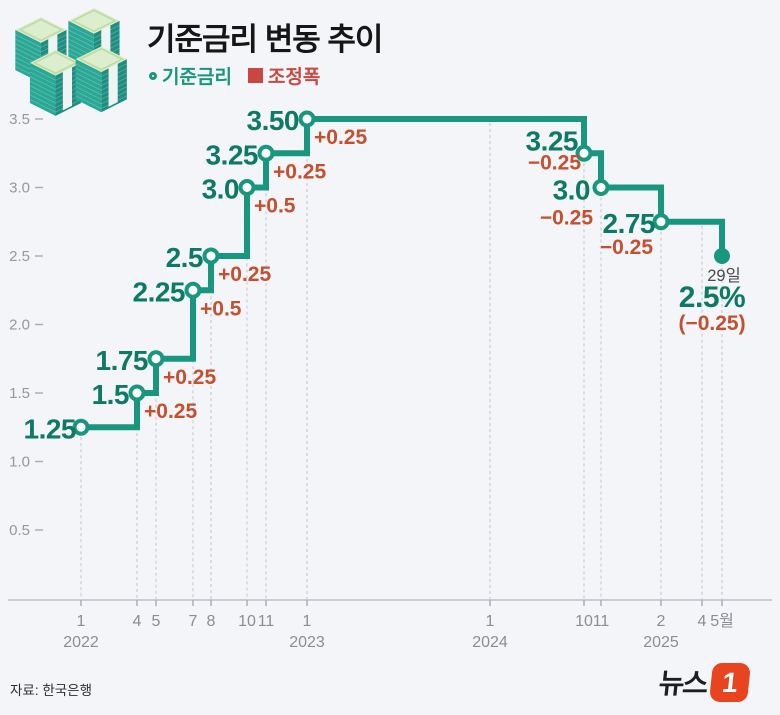 The height and width of the screenshot is (715, 780). What do you see at coordinates (712, 297) in the screenshot?
I see `final-point-value-label: 2.5%` at bounding box center [712, 297].